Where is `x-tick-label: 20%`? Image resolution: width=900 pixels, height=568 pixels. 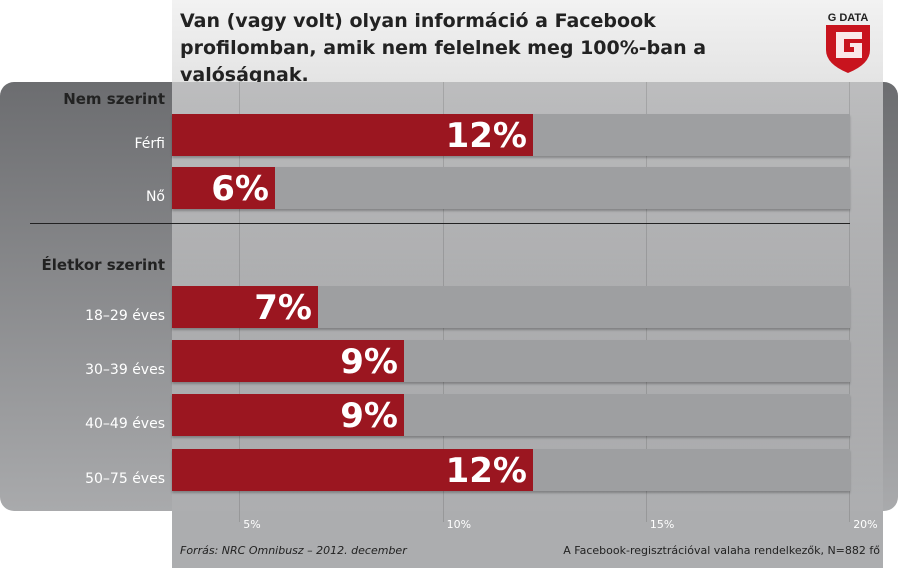
x-tick-label: 20% is located at coordinates (865, 524).